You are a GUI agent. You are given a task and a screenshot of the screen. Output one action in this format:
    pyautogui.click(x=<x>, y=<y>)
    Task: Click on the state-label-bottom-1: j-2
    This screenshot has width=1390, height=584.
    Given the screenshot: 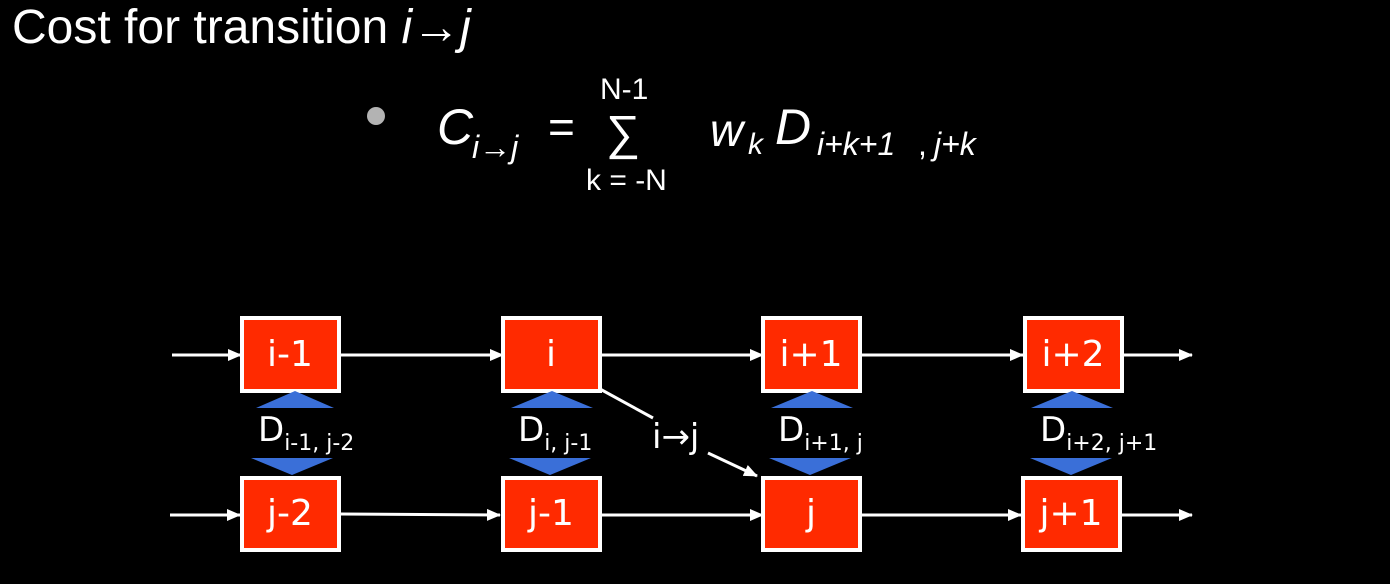 What is the action you would take?
    pyautogui.click(x=289, y=513)
    